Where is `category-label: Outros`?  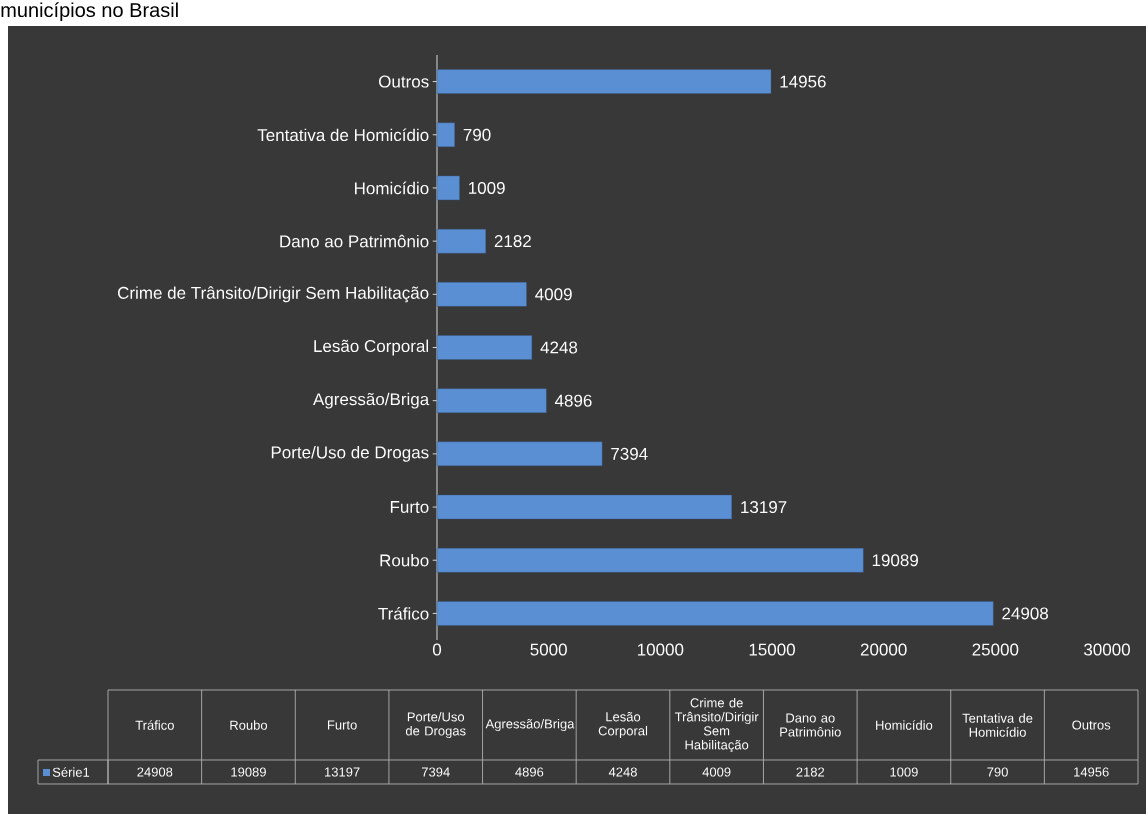 category-label: Outros is located at coordinates (1091, 725).